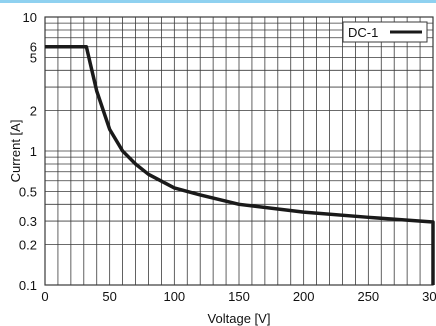  I want to click on legend: DC-1, so click(385, 32).